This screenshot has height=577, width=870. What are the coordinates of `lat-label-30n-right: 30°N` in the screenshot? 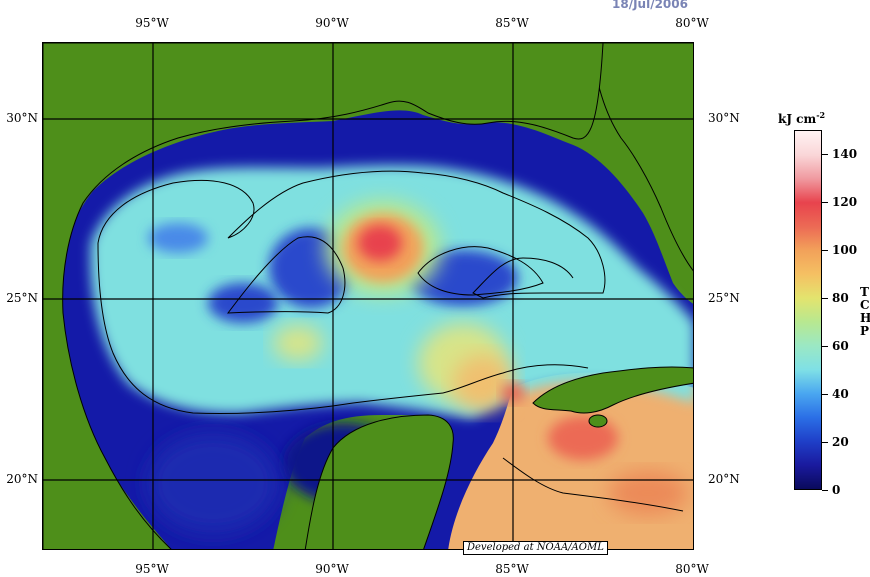 It's located at (724, 118).